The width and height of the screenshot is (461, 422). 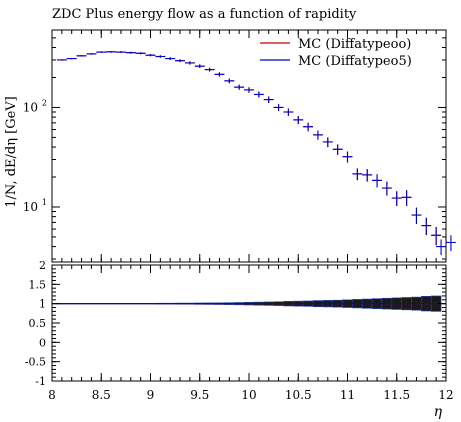 What do you see at coordinates (347, 395) in the screenshot?
I see `x-tick-label: 11` at bounding box center [347, 395].